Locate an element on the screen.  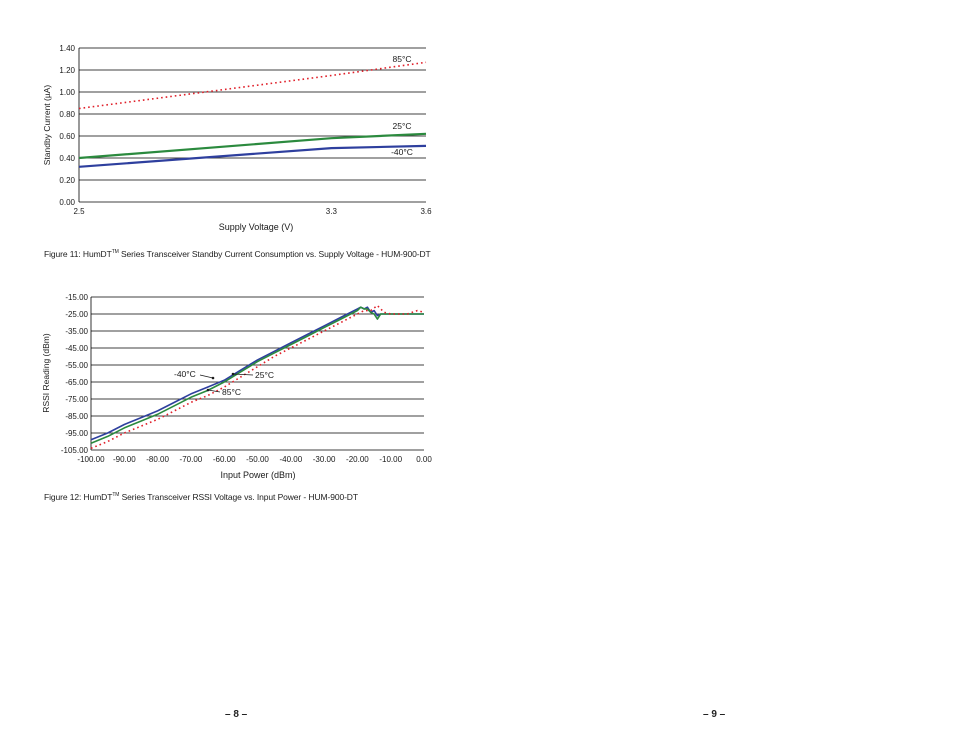
y-tick-labels: 0.00 0.20 0.40 0.60 0.80 1.00 1.20 1.40 is located at coordinates (67, 125).